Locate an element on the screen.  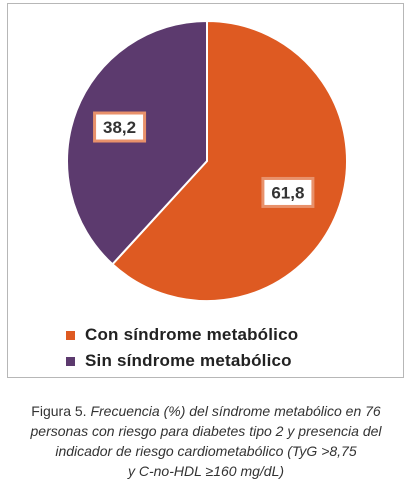
data-label-con-box is located at coordinates (288, 192).